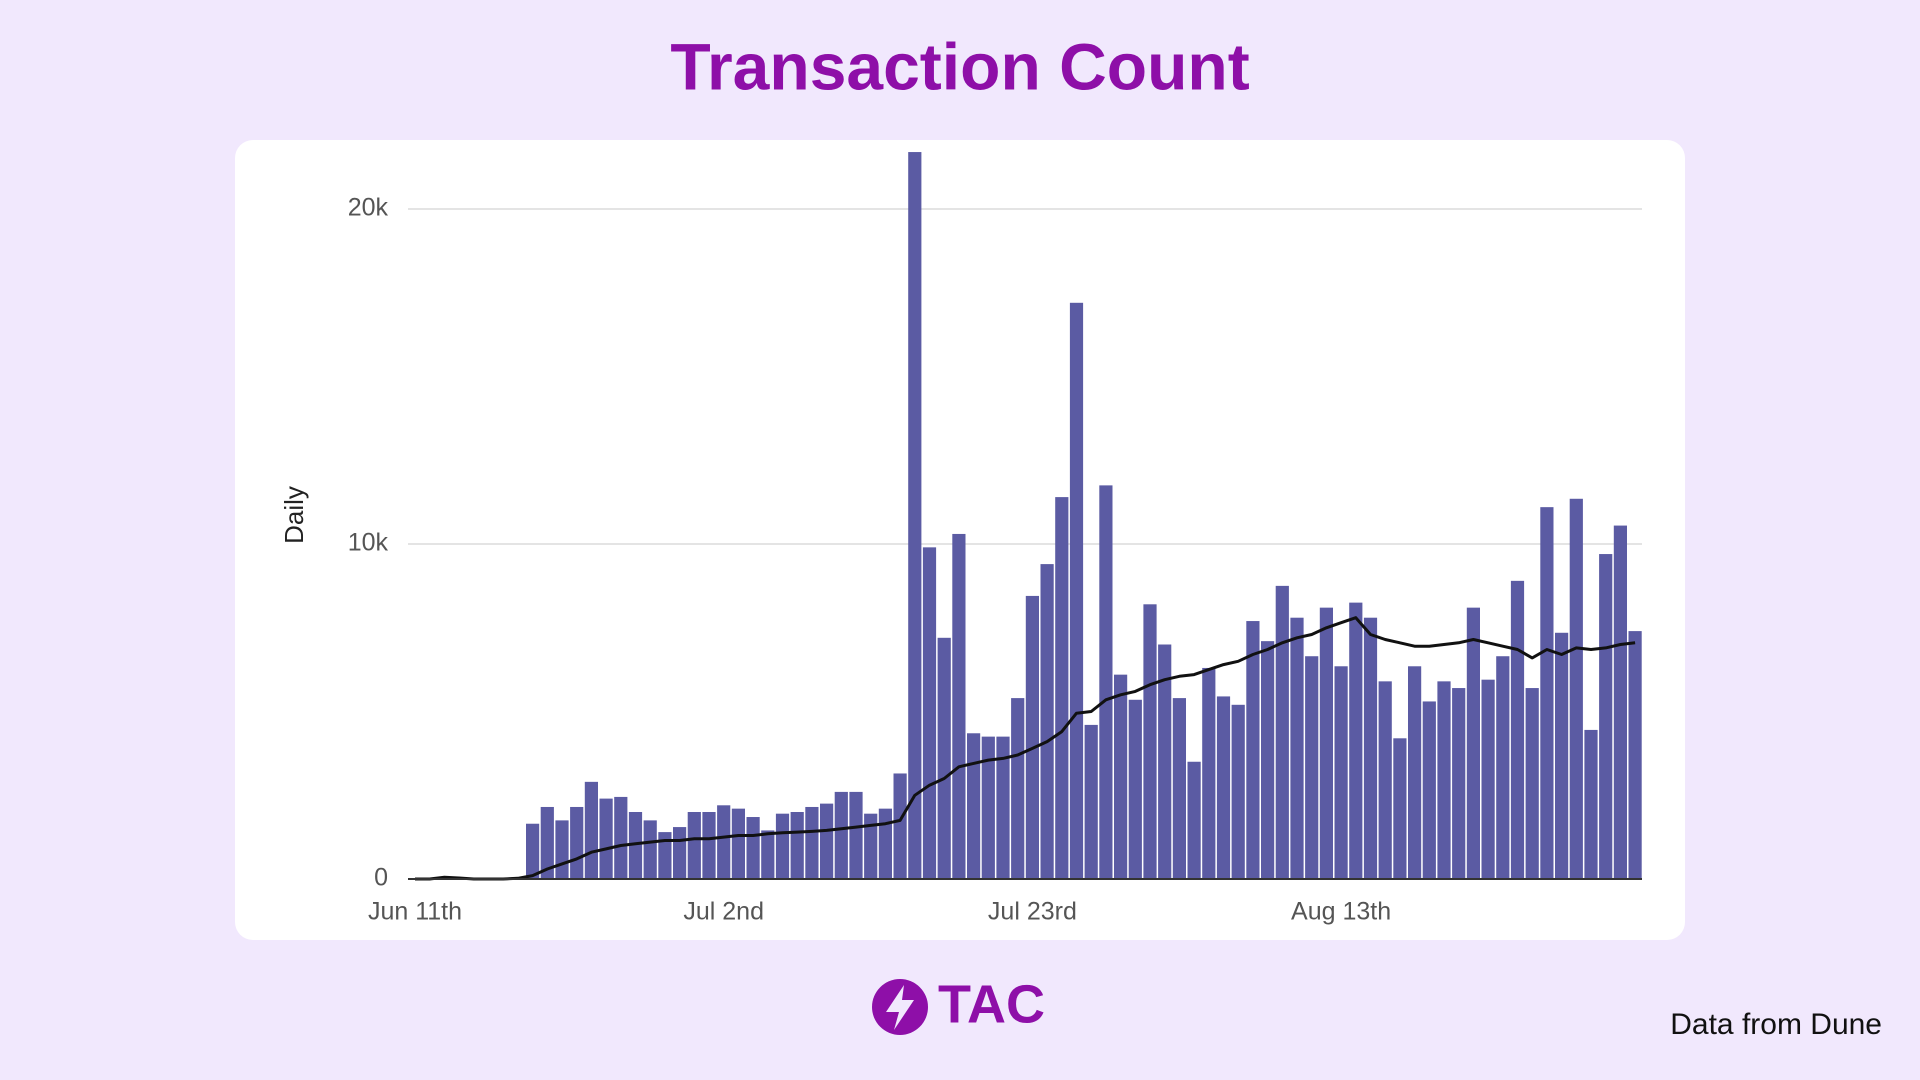 The width and height of the screenshot is (1920, 1080). Describe the element at coordinates (900, 1007) in the screenshot. I see `logo-bolt` at that location.